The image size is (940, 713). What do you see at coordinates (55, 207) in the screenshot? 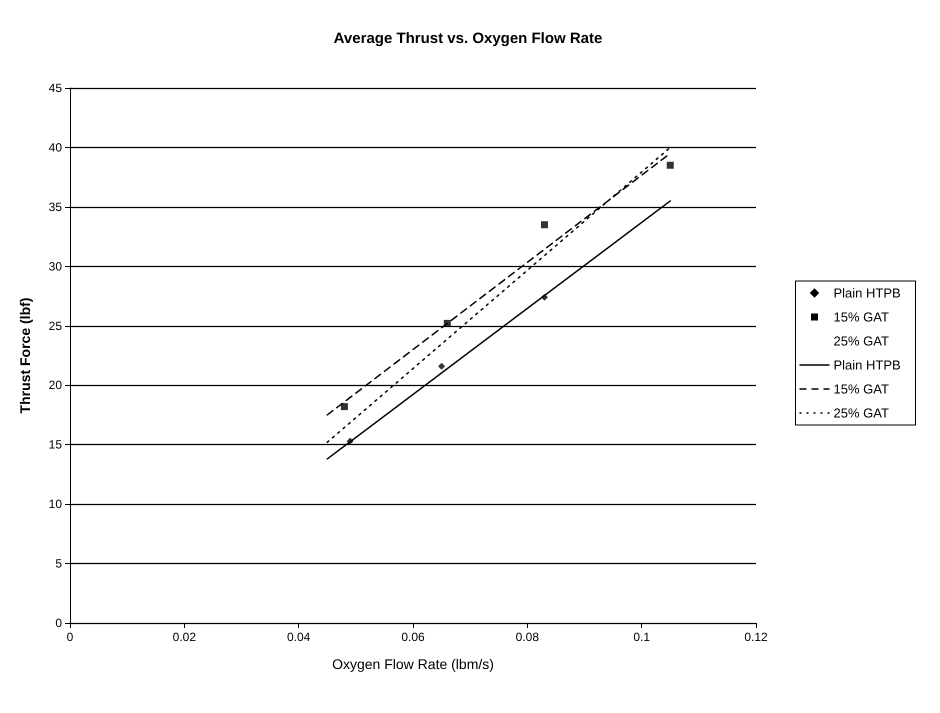
I see `y-tick-label: 35` at bounding box center [55, 207].